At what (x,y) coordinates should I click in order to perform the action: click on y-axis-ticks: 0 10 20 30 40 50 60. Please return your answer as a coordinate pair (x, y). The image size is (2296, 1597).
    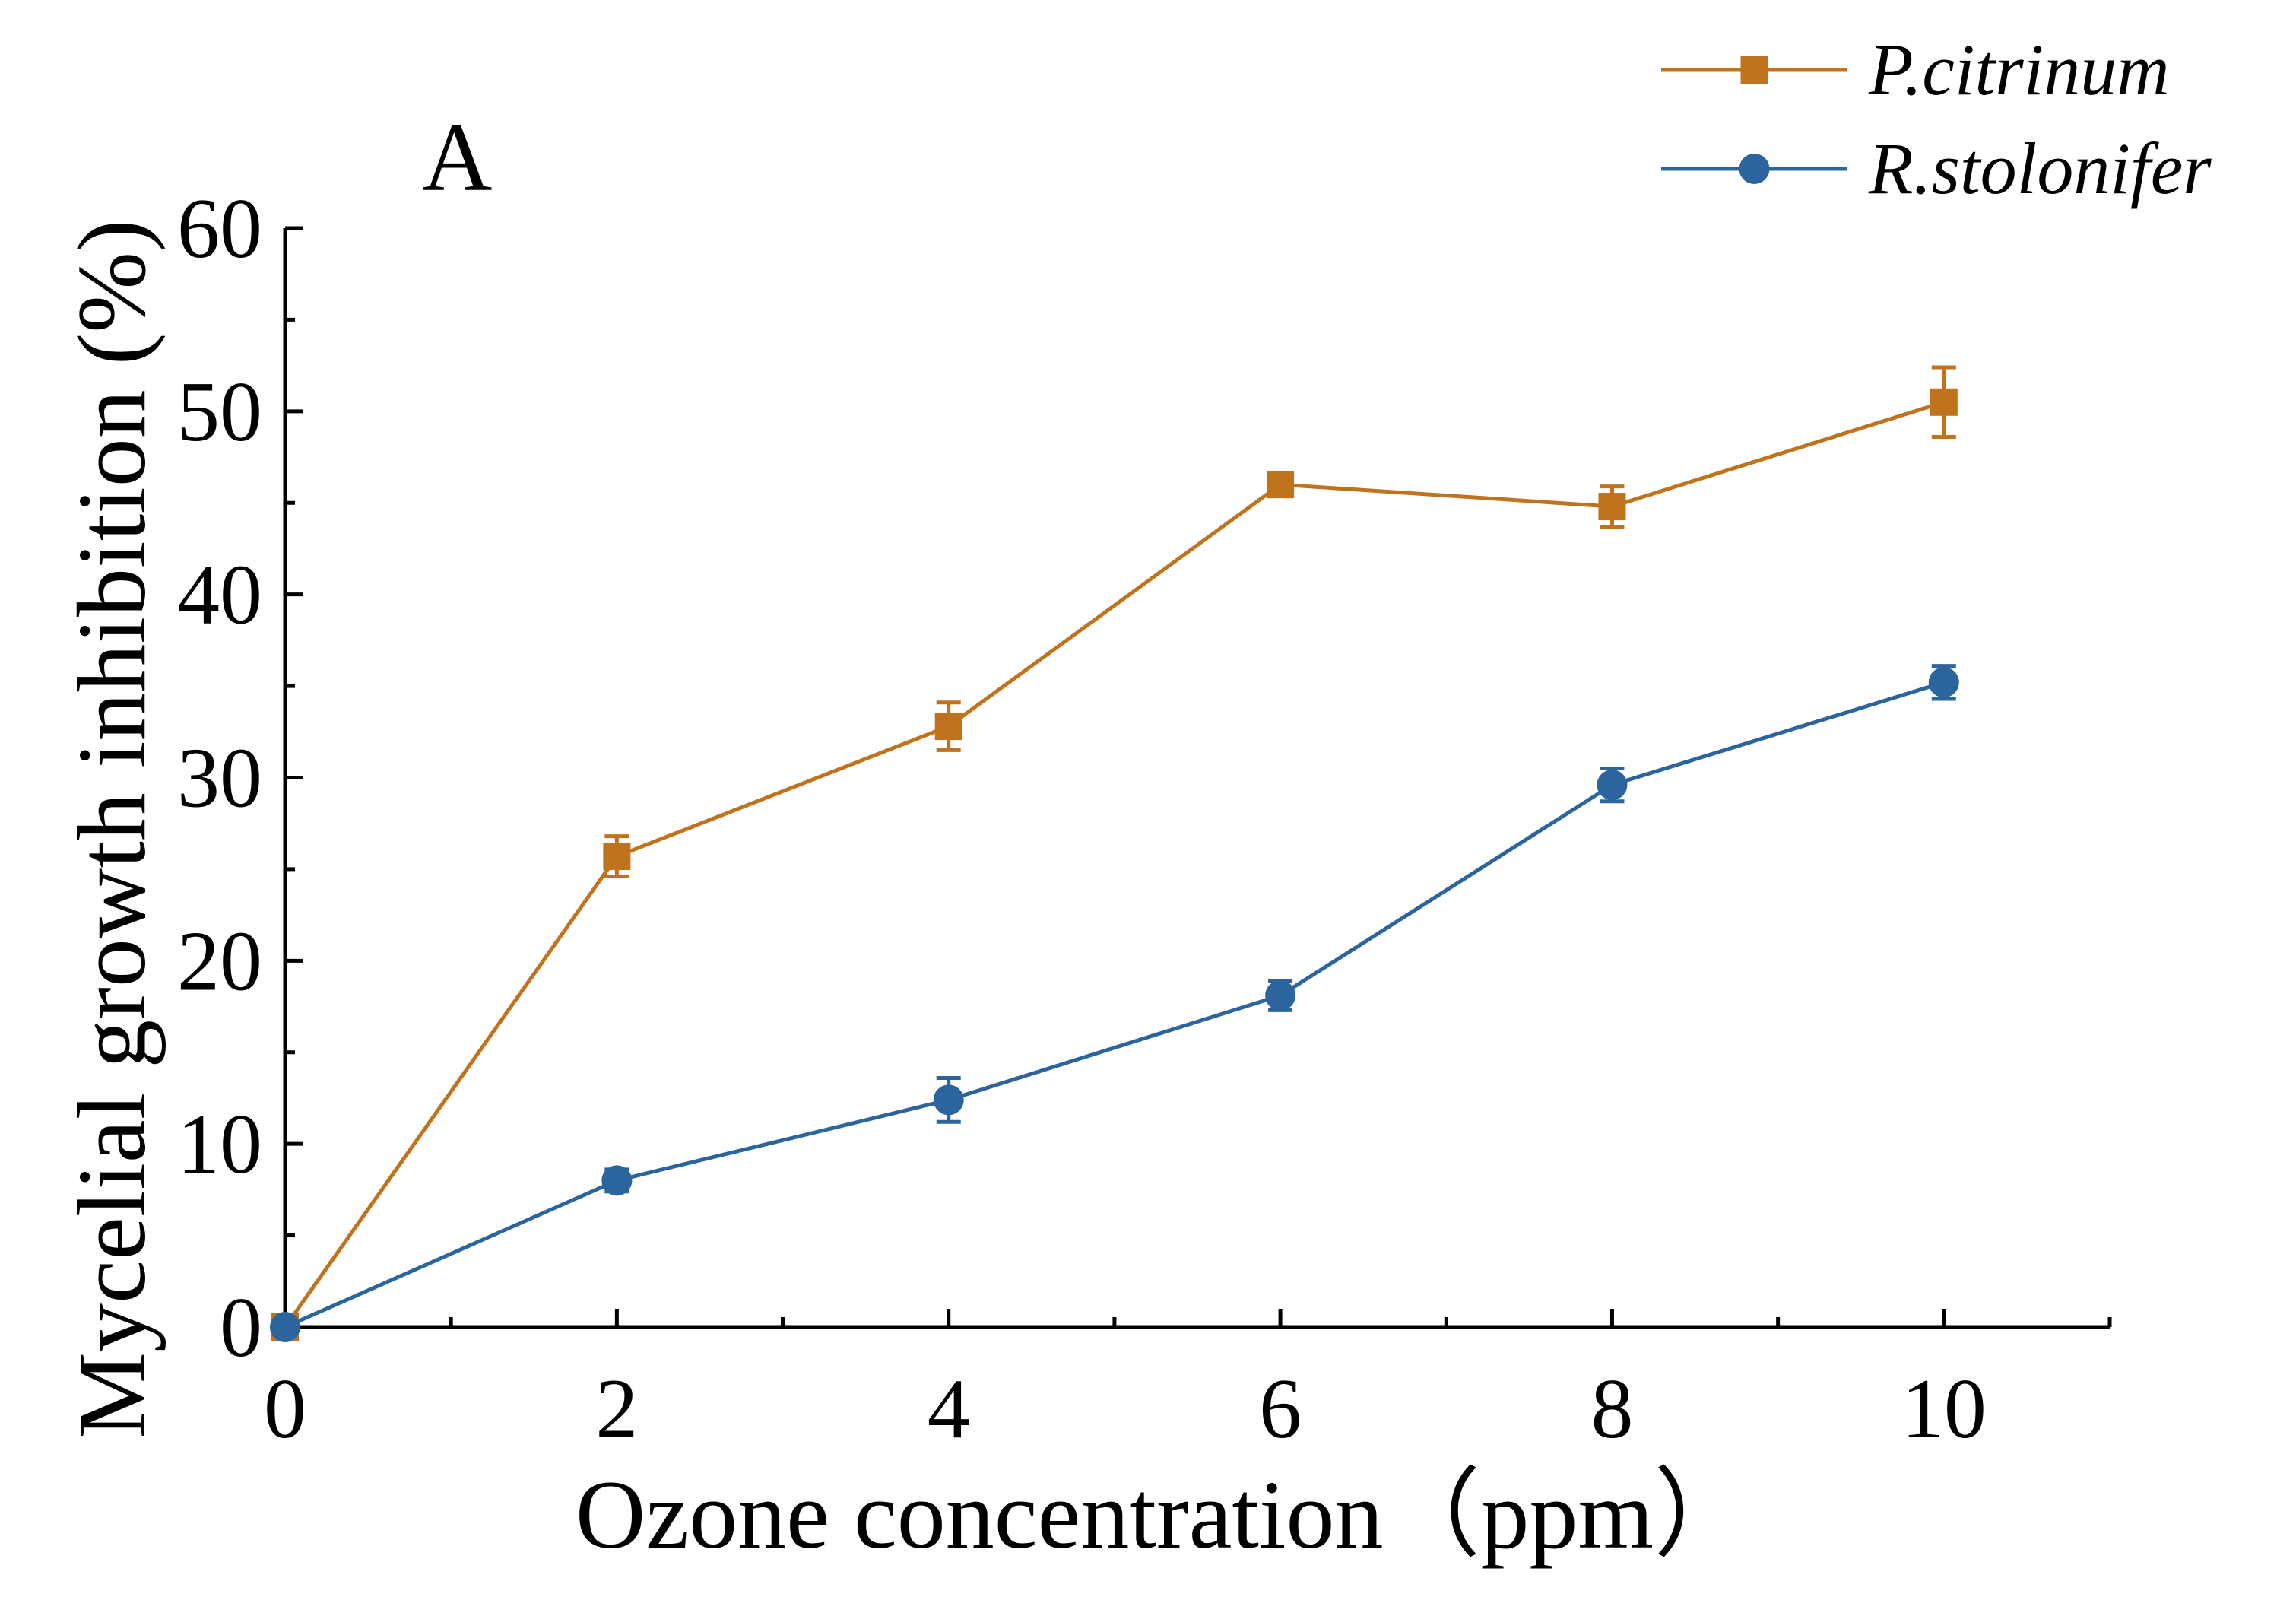
    Looking at the image, I should click on (240, 778).